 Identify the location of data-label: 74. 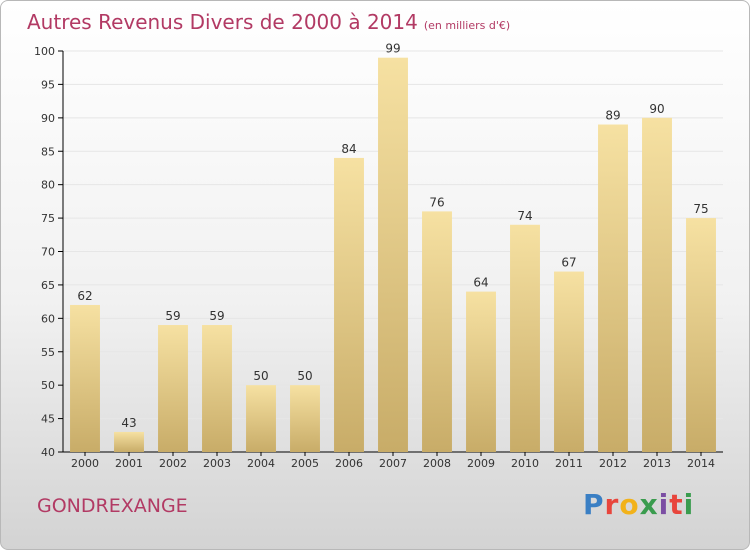
(524, 216).